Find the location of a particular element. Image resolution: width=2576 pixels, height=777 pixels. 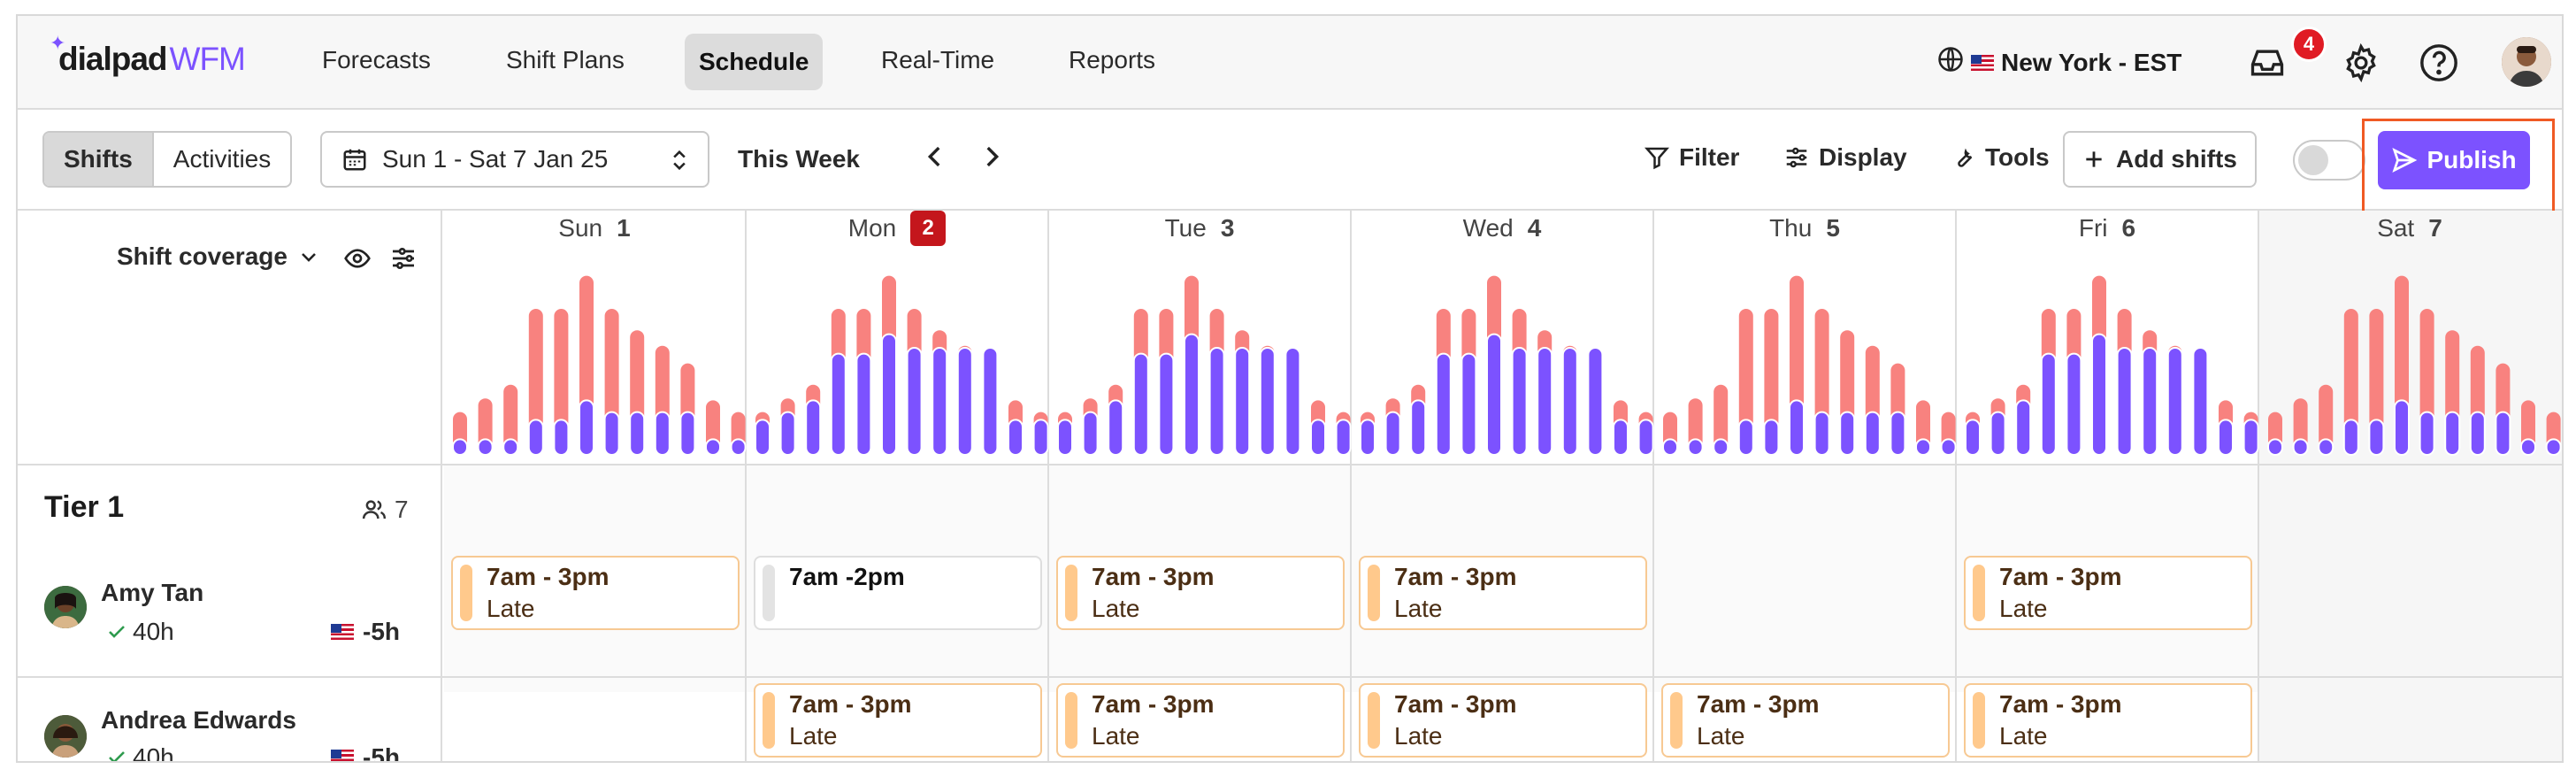

next-week-button is located at coordinates (992, 159).